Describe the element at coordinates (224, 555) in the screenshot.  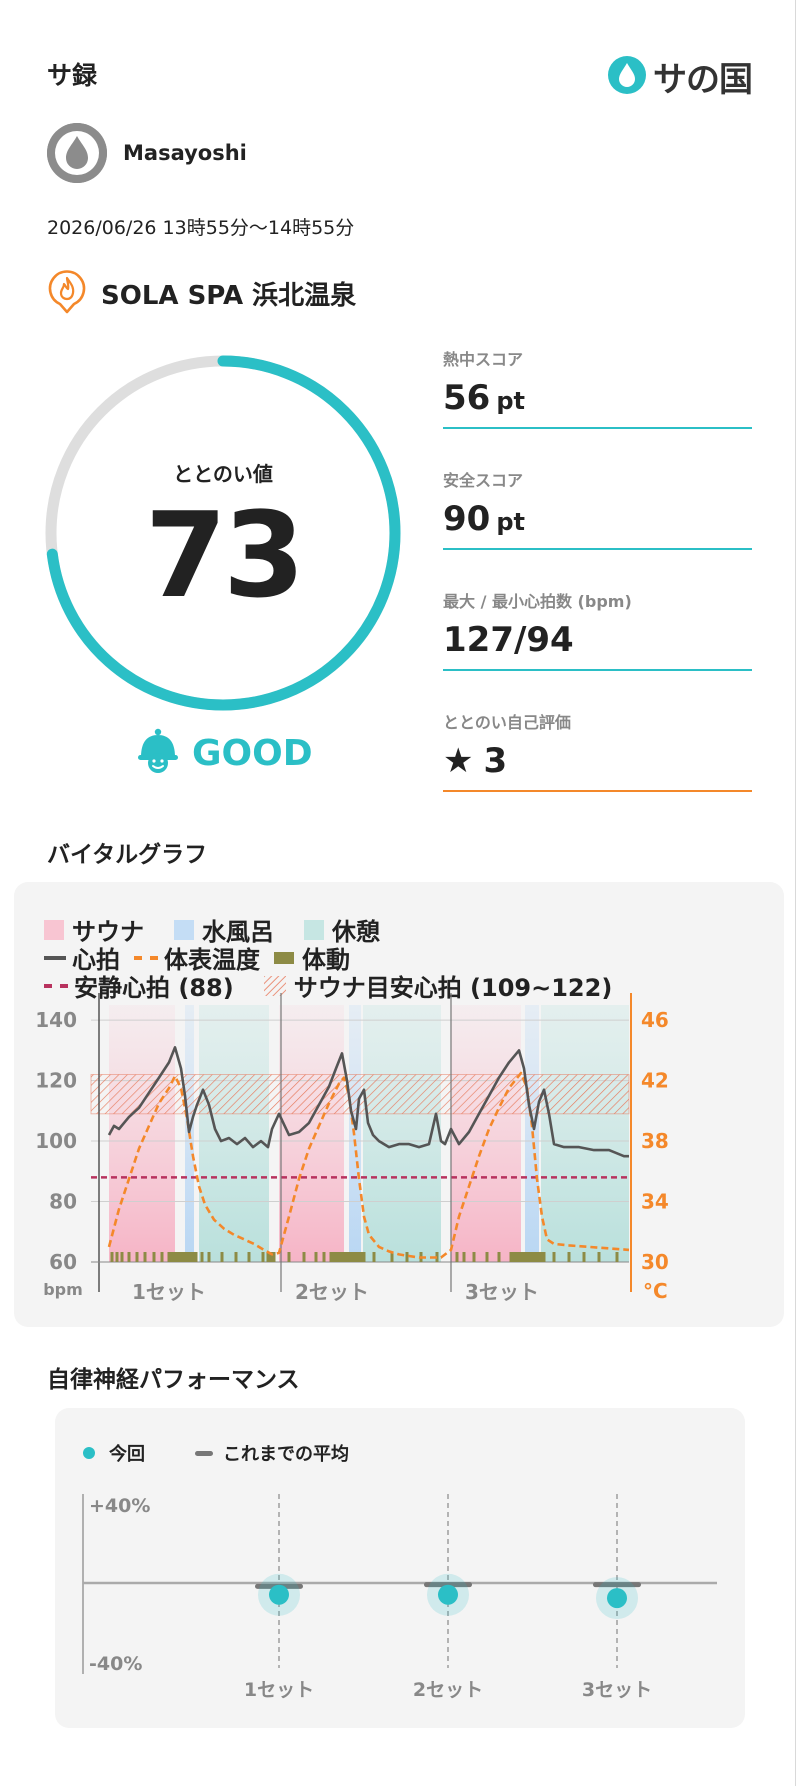
I see `totonoi-value: 73` at that location.